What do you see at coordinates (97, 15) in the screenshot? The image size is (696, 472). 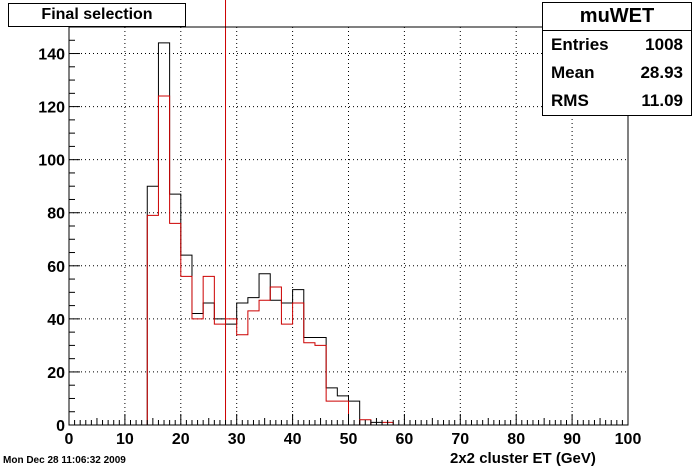 I see `histogram-title: Final selection` at bounding box center [97, 15].